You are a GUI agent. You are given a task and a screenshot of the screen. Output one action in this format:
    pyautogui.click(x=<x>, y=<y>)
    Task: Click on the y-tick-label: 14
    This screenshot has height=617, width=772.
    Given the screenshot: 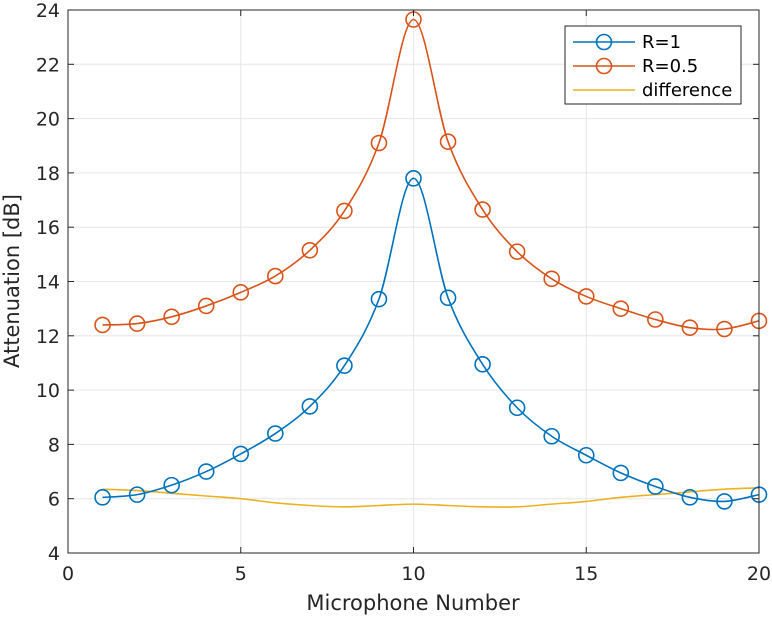 What is the action you would take?
    pyautogui.click(x=48, y=283)
    